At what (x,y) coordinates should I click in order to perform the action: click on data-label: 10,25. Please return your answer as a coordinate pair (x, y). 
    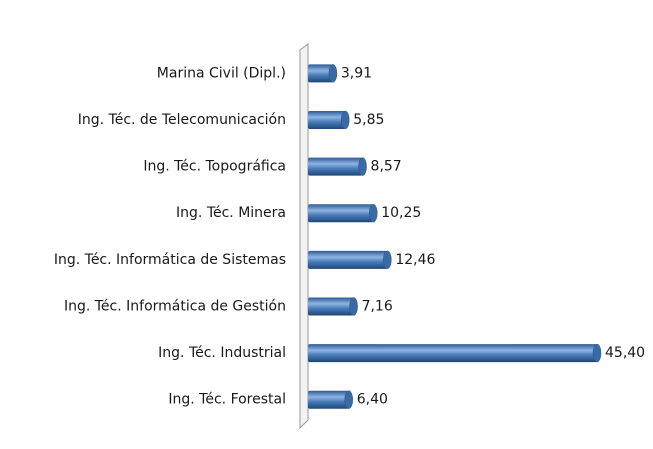
    Looking at the image, I should click on (401, 213).